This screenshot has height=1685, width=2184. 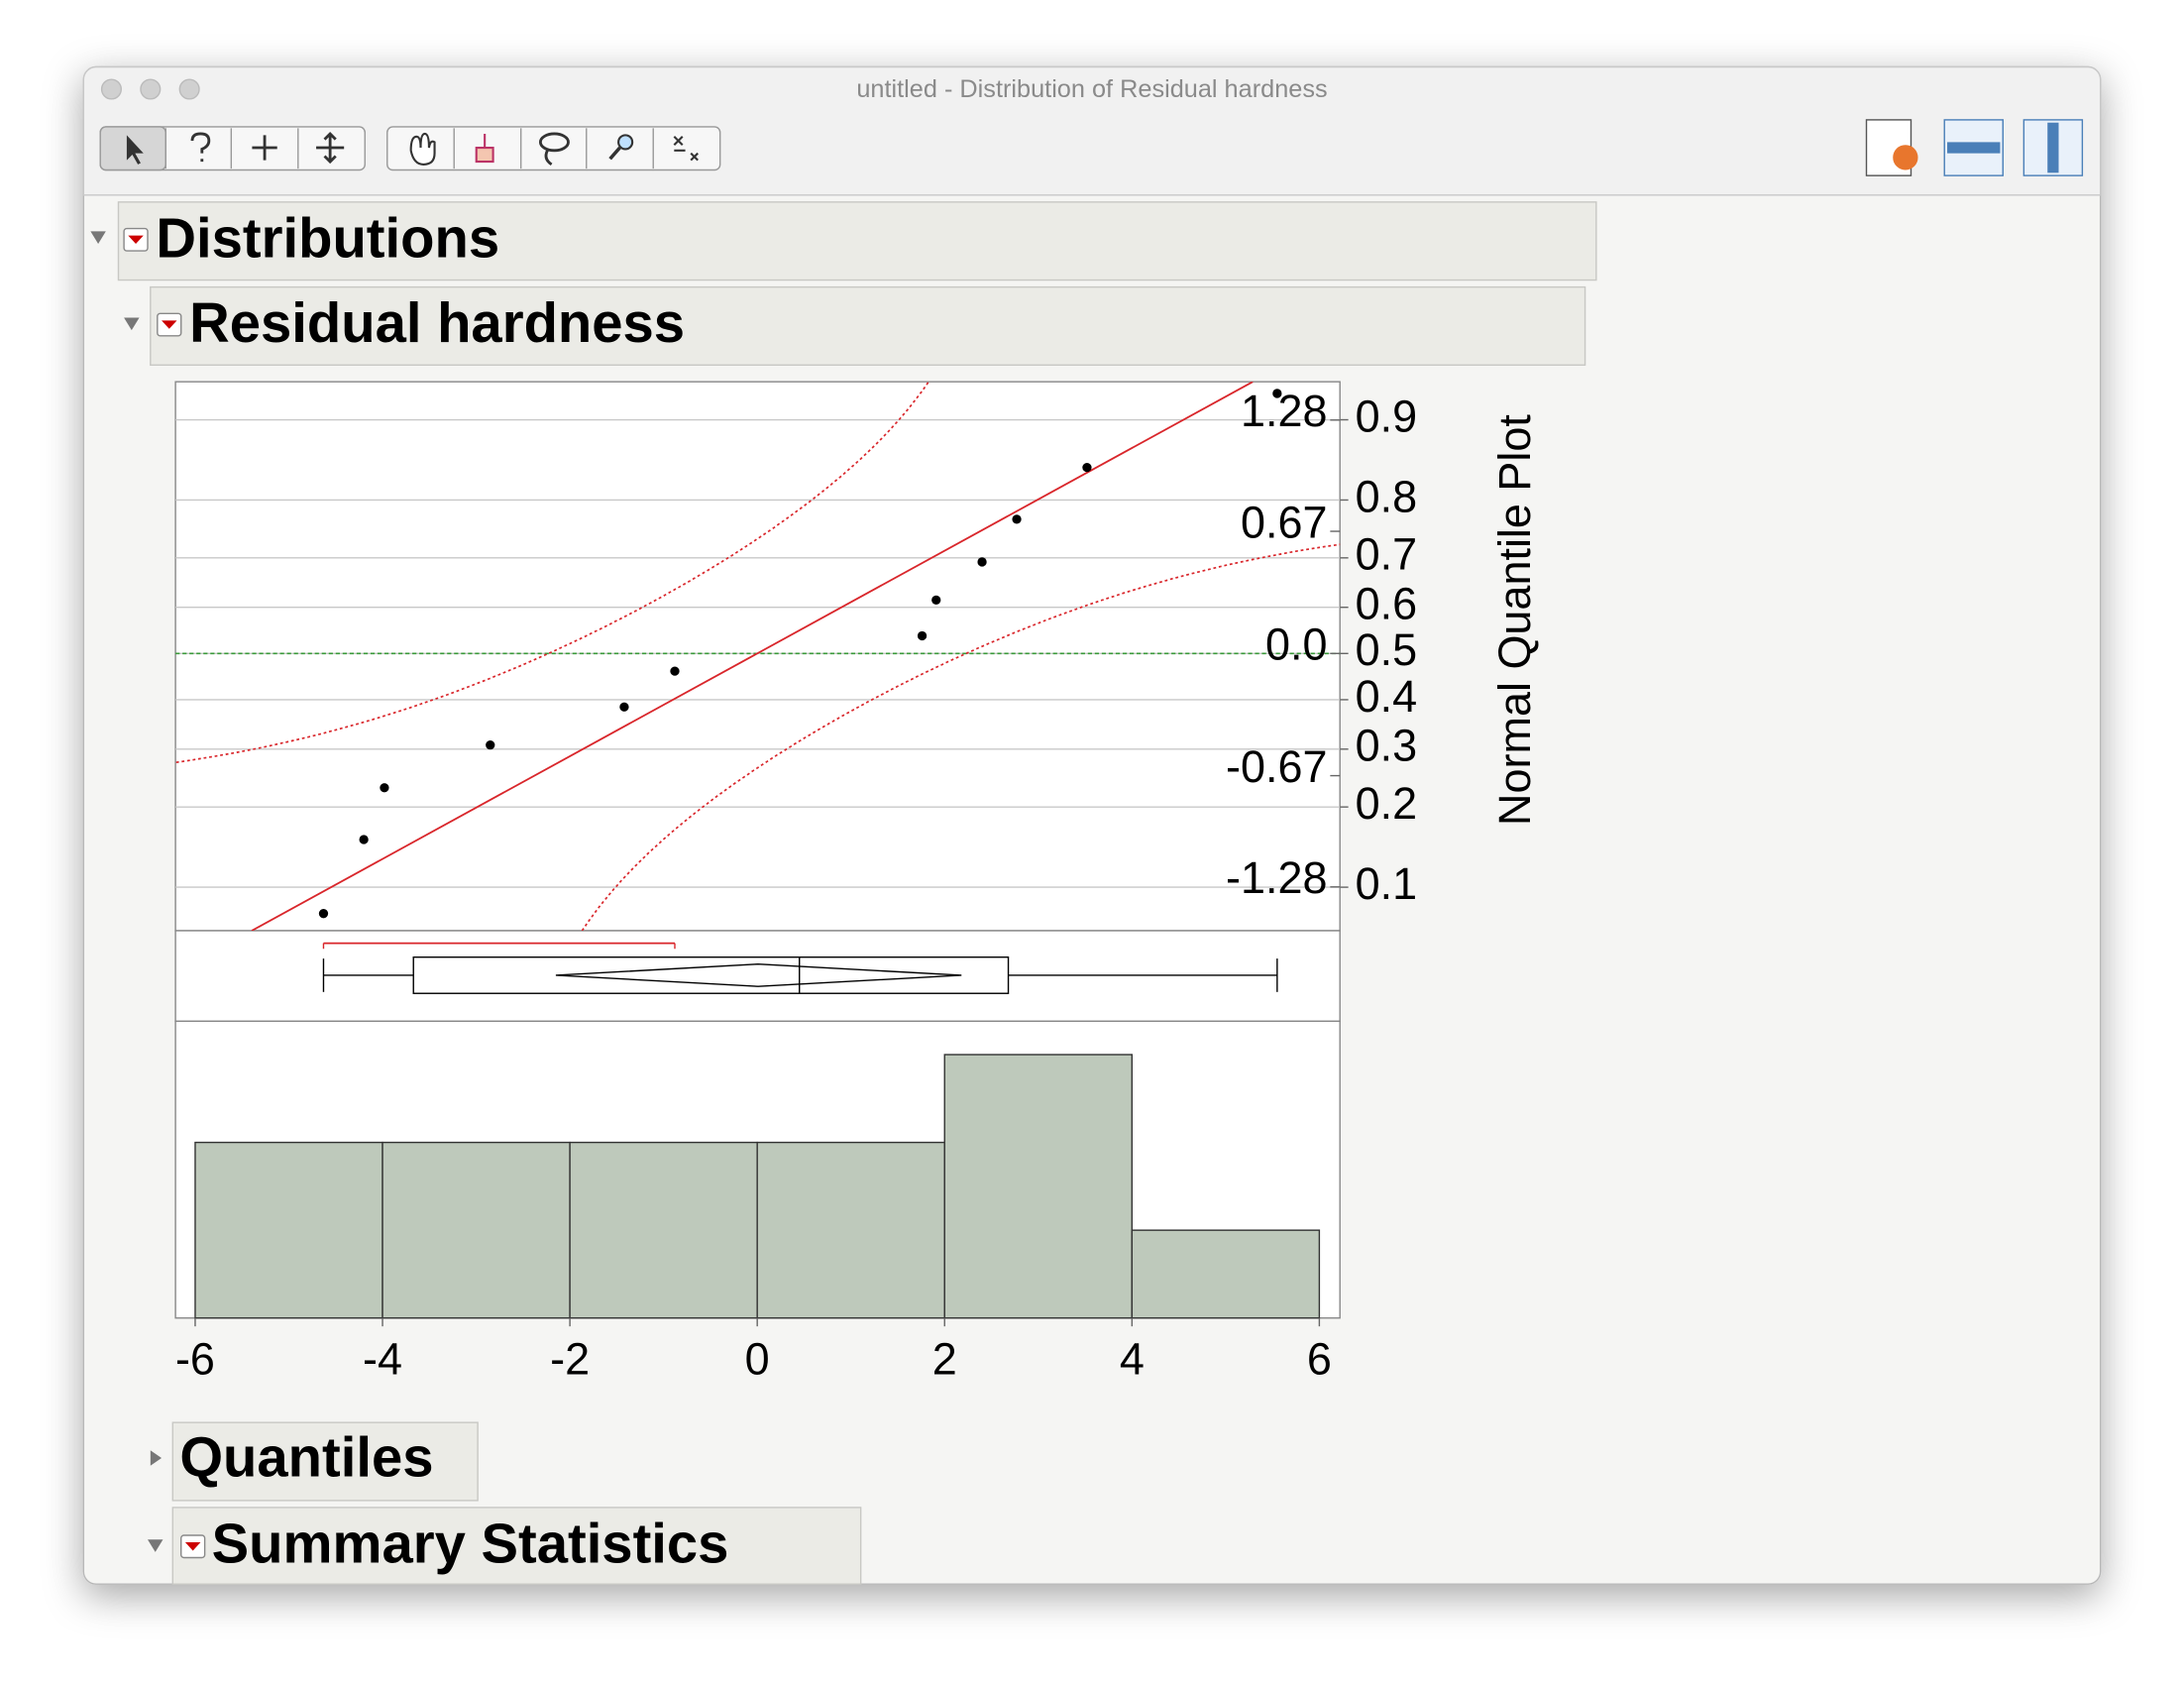 I want to click on tool-group, so click(x=553, y=148).